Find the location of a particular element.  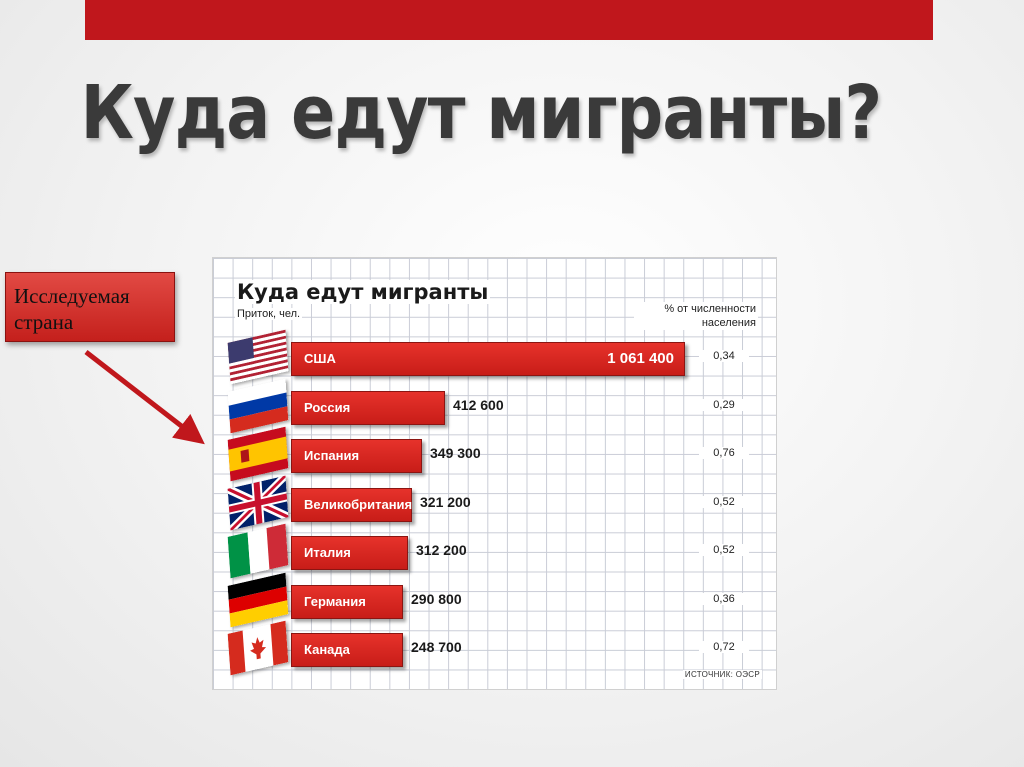

percent-of-population: 0,76 is located at coordinates (724, 453).